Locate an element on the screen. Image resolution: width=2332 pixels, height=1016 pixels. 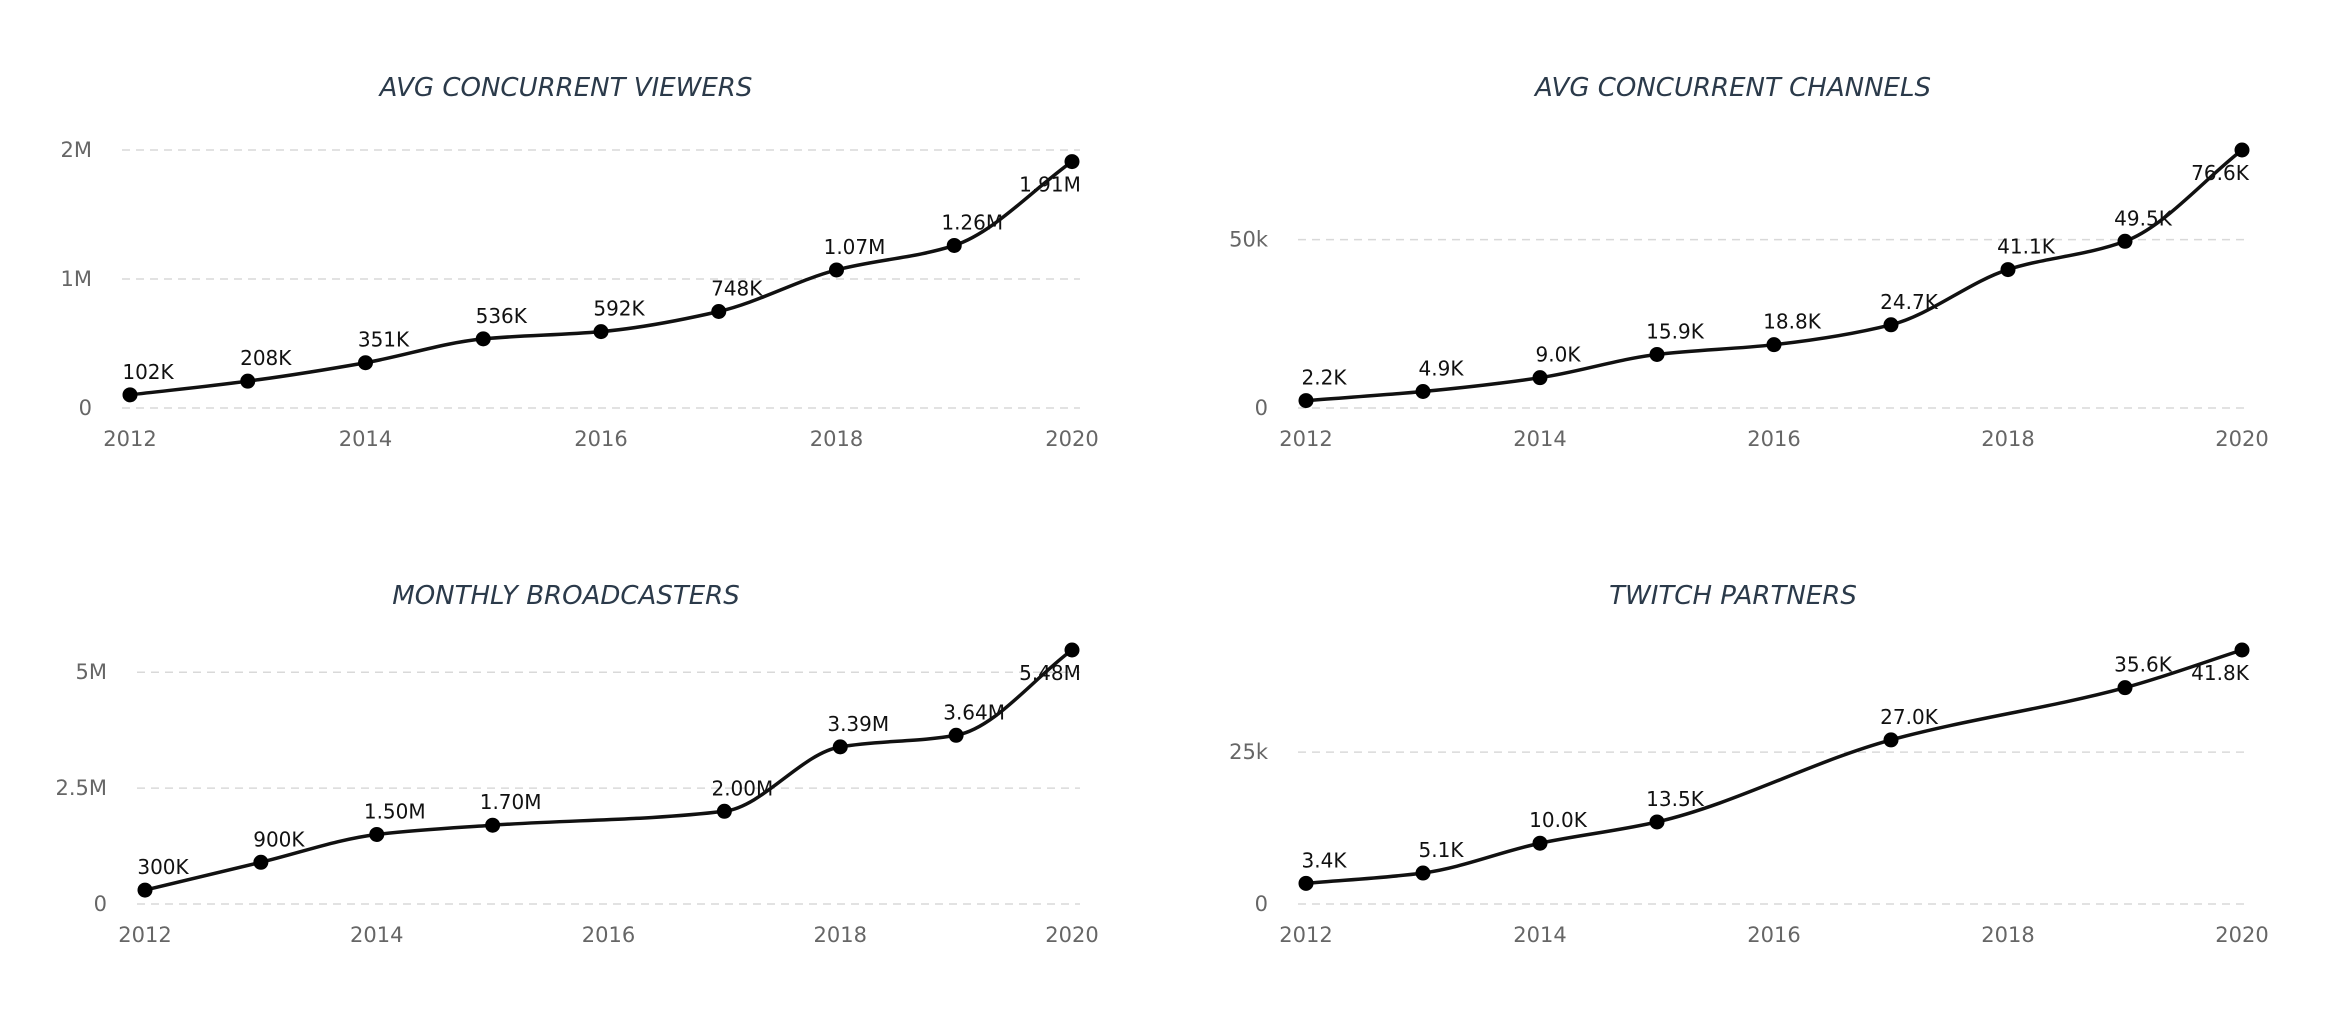
y-tick-label: 25k is located at coordinates (1249, 752).